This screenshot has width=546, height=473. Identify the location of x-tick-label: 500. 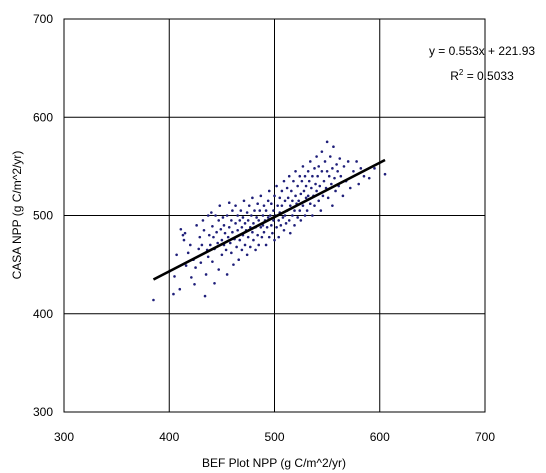
(274, 437).